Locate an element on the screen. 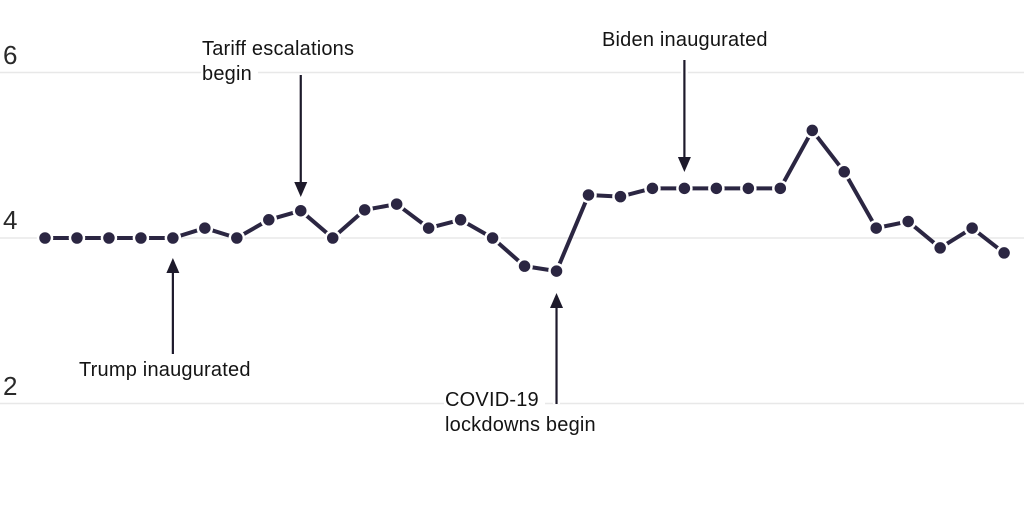 The height and width of the screenshot is (512, 1024). annotation-text: Trump inaugurated is located at coordinates (167, 370).